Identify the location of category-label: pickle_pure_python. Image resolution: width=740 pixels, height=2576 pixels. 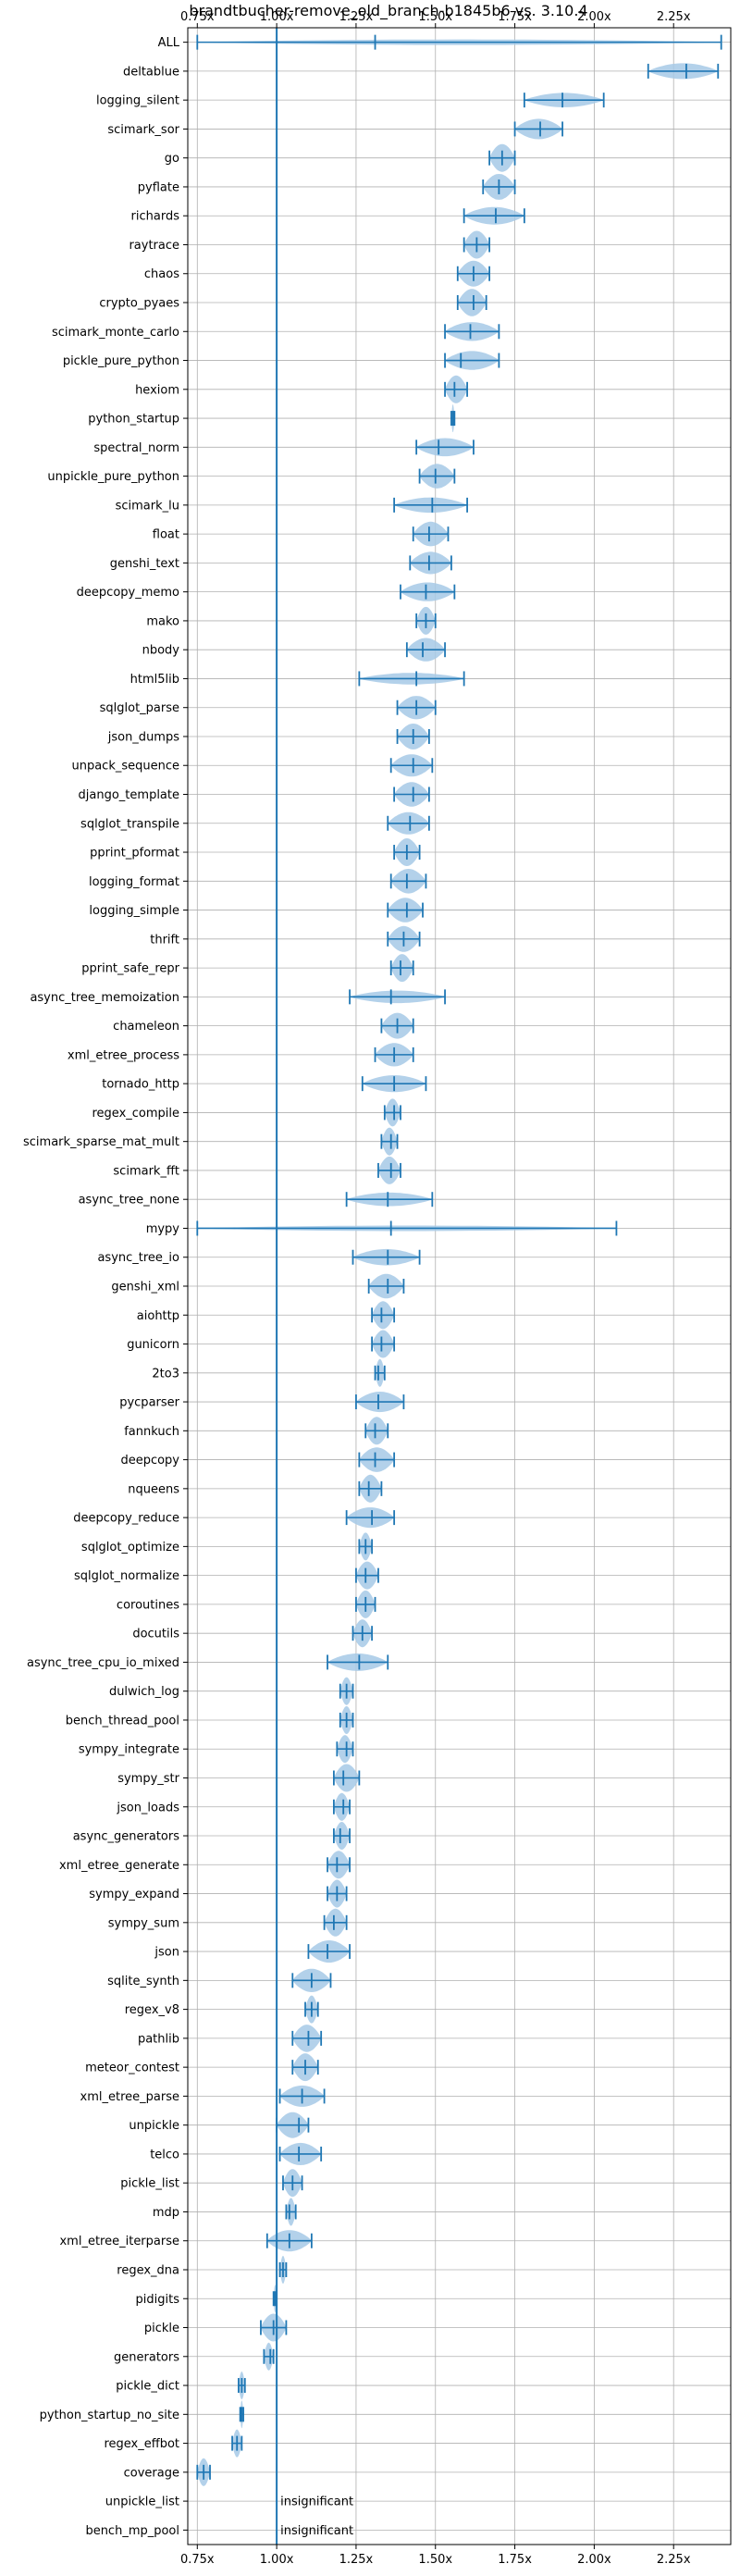
(121, 361).